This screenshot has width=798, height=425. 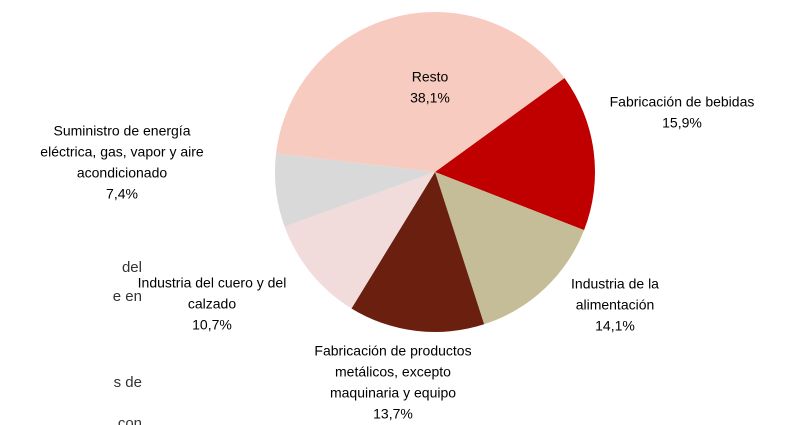 What do you see at coordinates (128, 382) in the screenshot?
I see `background-text: s de` at bounding box center [128, 382].